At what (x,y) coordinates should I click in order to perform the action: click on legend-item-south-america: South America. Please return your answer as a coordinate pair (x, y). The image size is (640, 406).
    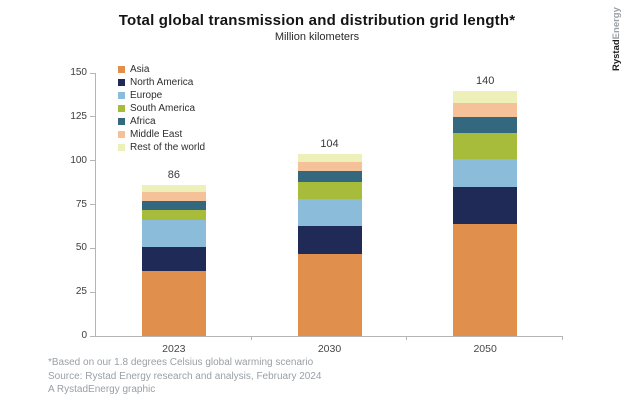
    Looking at the image, I should click on (161, 108).